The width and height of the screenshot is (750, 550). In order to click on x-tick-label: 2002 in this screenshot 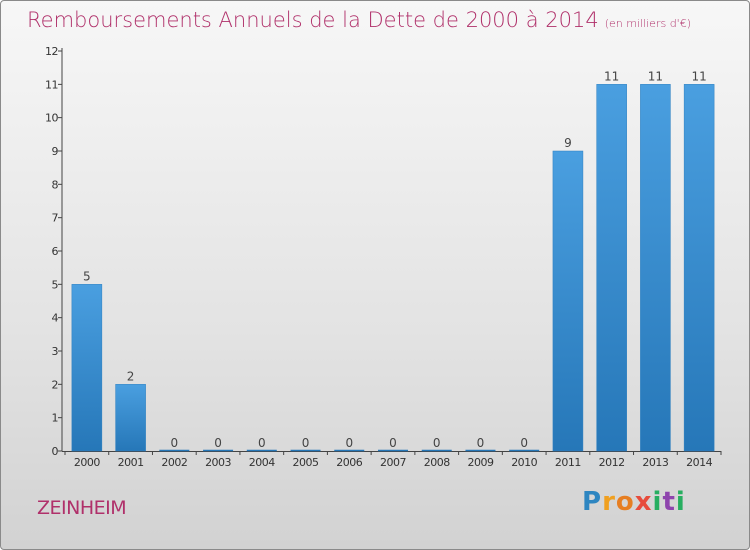, I will do `click(174, 462)`.